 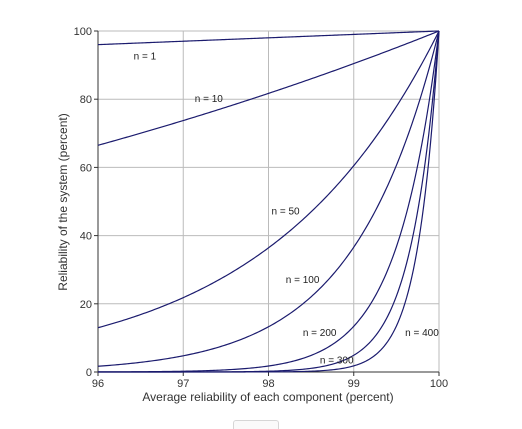 What do you see at coordinates (86, 100) in the screenshot?
I see `y-tick-label: 80` at bounding box center [86, 100].